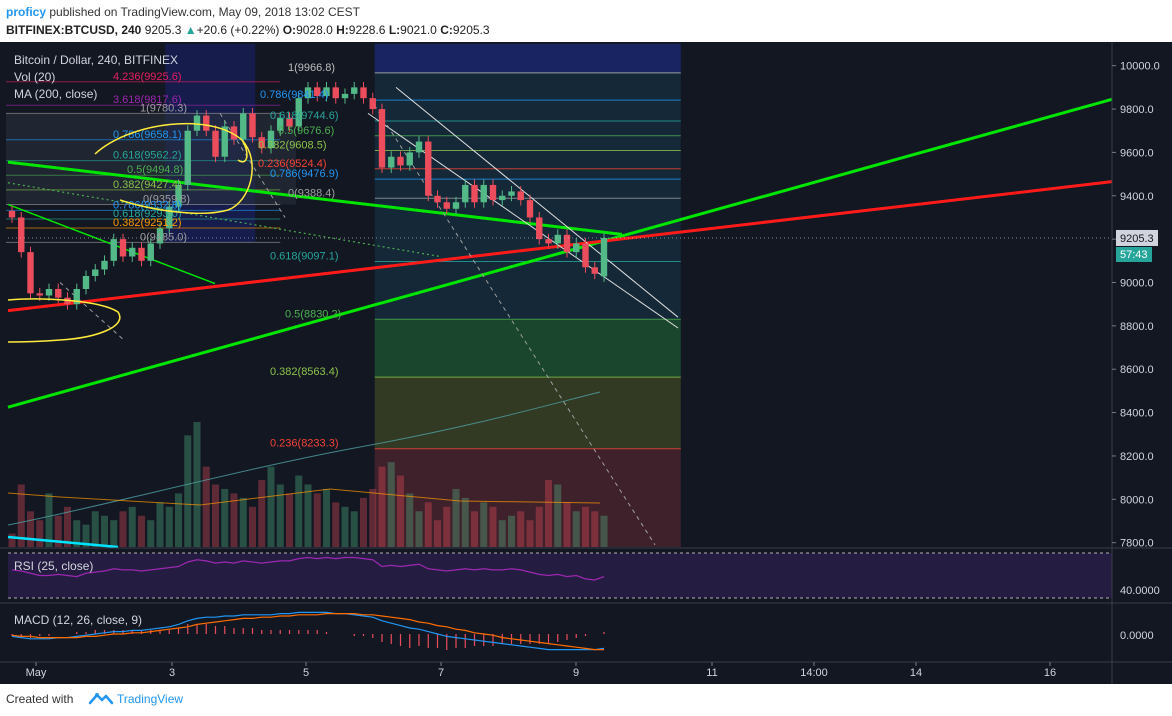  I want to click on author-link: proficy, so click(26, 12).